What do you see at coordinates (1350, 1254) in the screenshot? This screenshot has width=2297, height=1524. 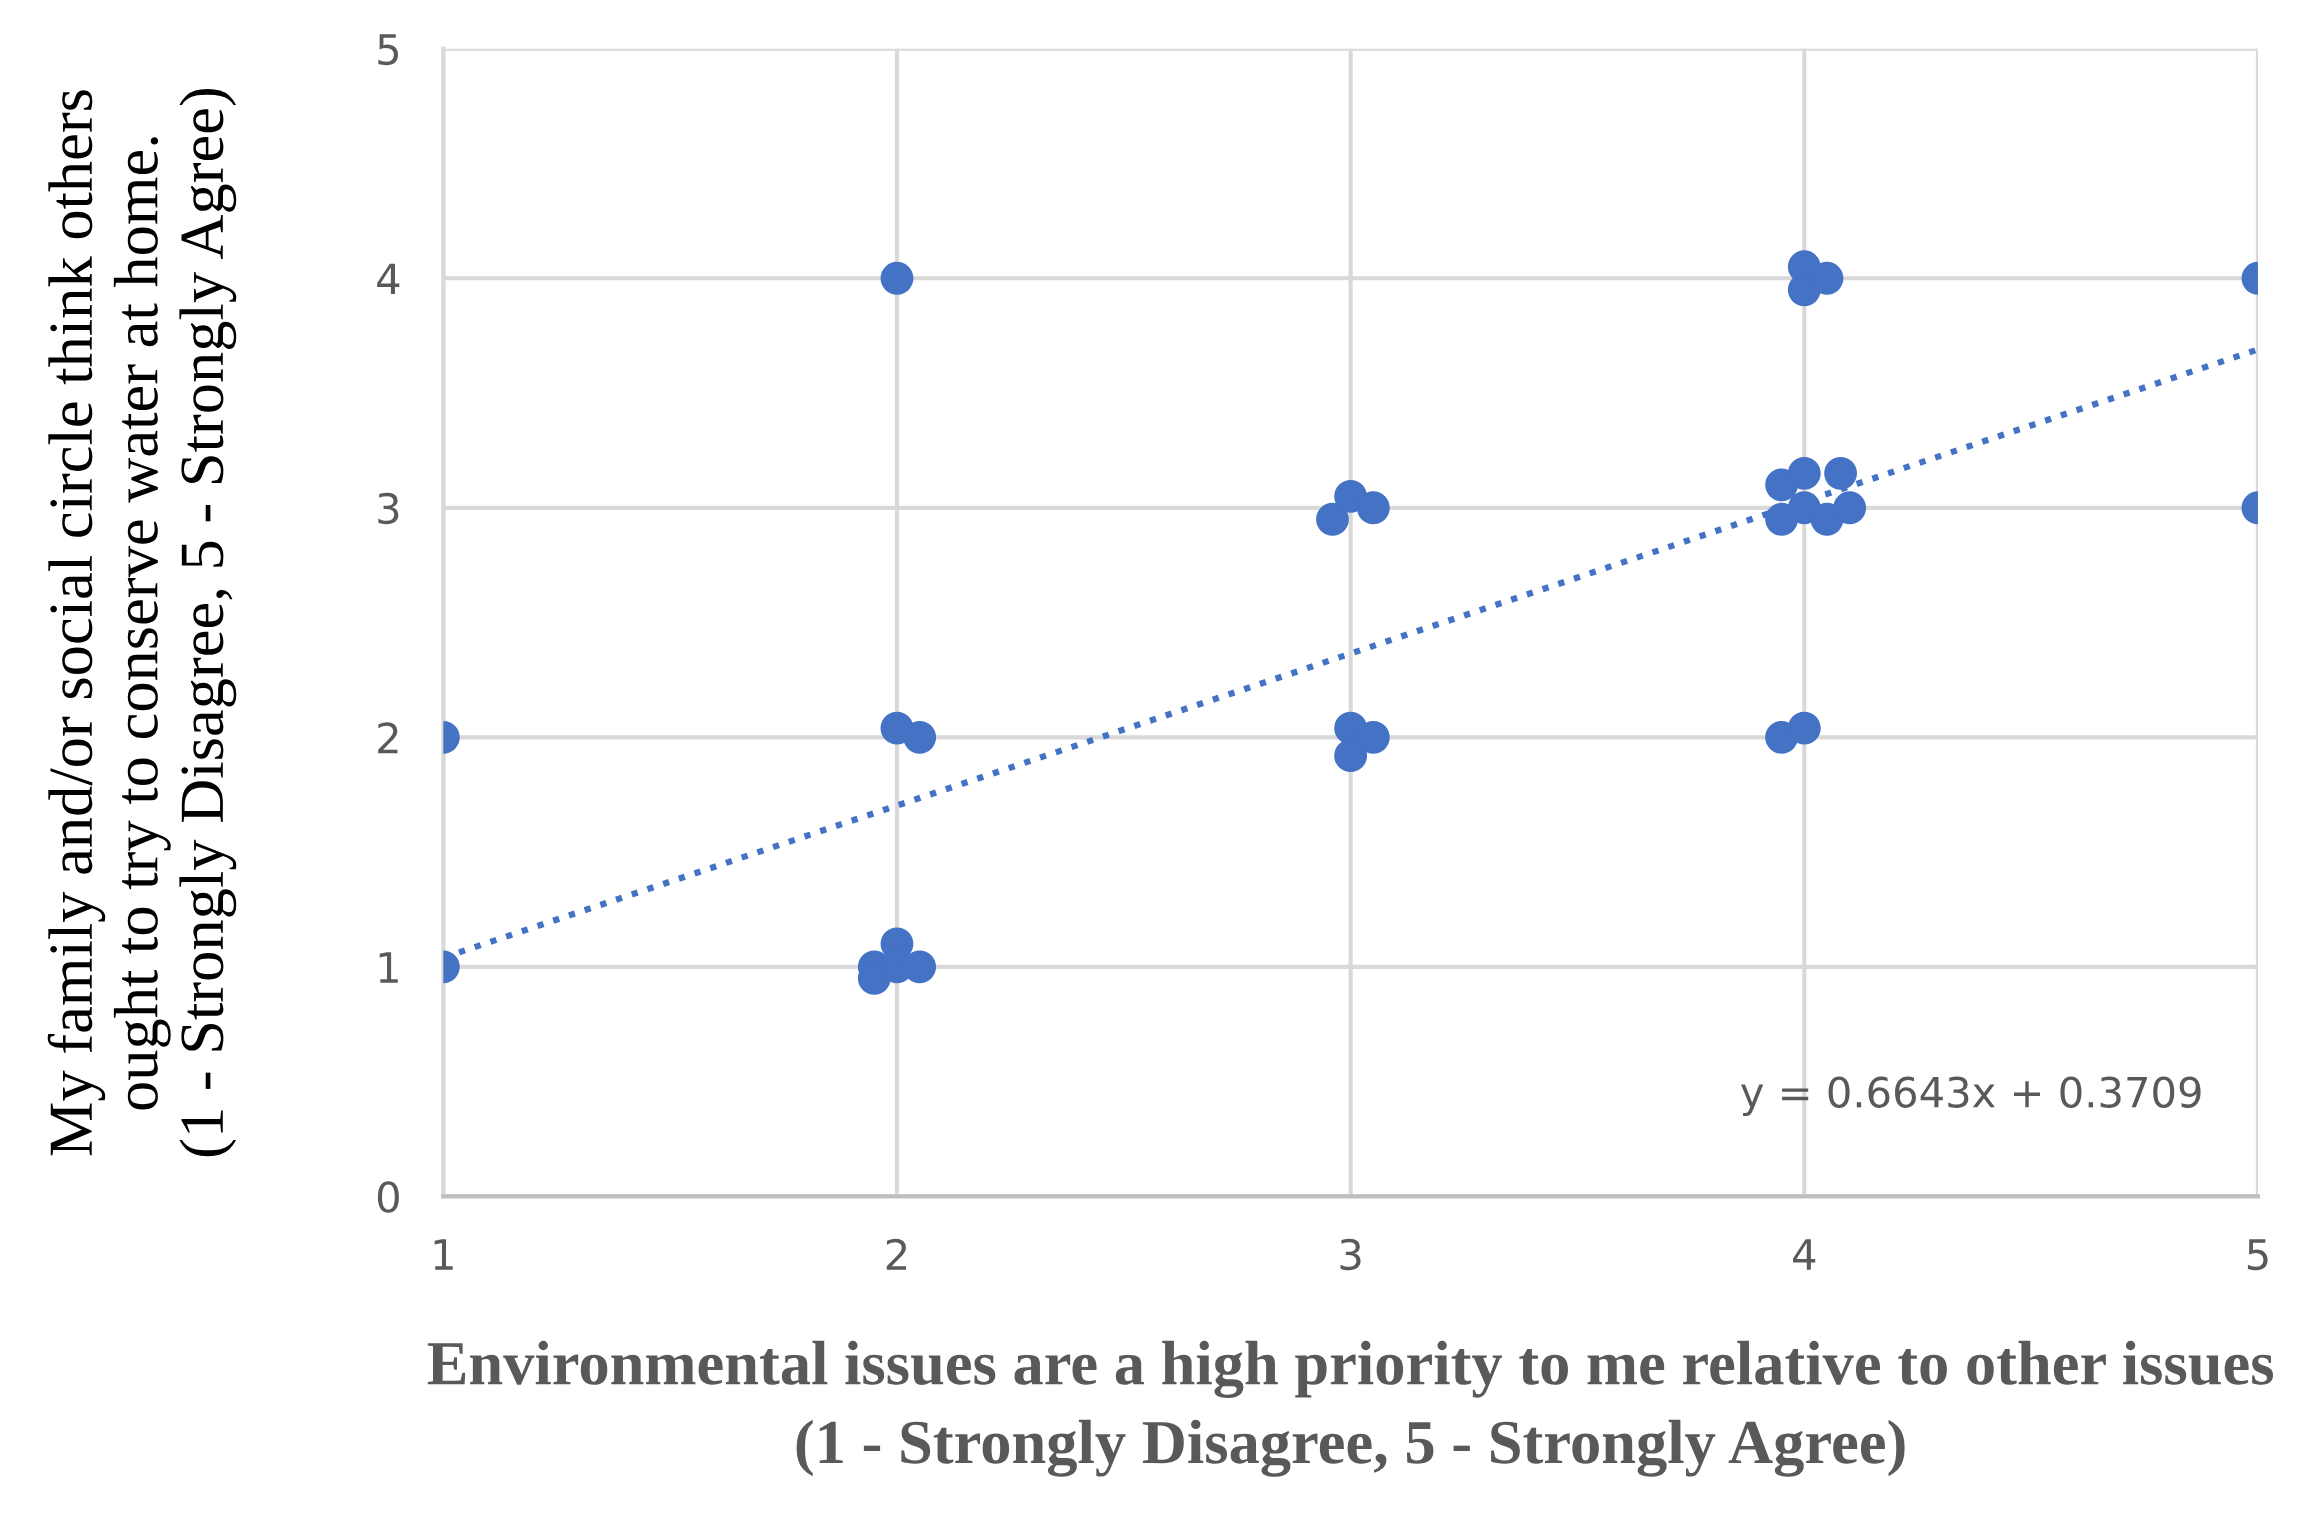 I see `x-tick-label: 3` at bounding box center [1350, 1254].